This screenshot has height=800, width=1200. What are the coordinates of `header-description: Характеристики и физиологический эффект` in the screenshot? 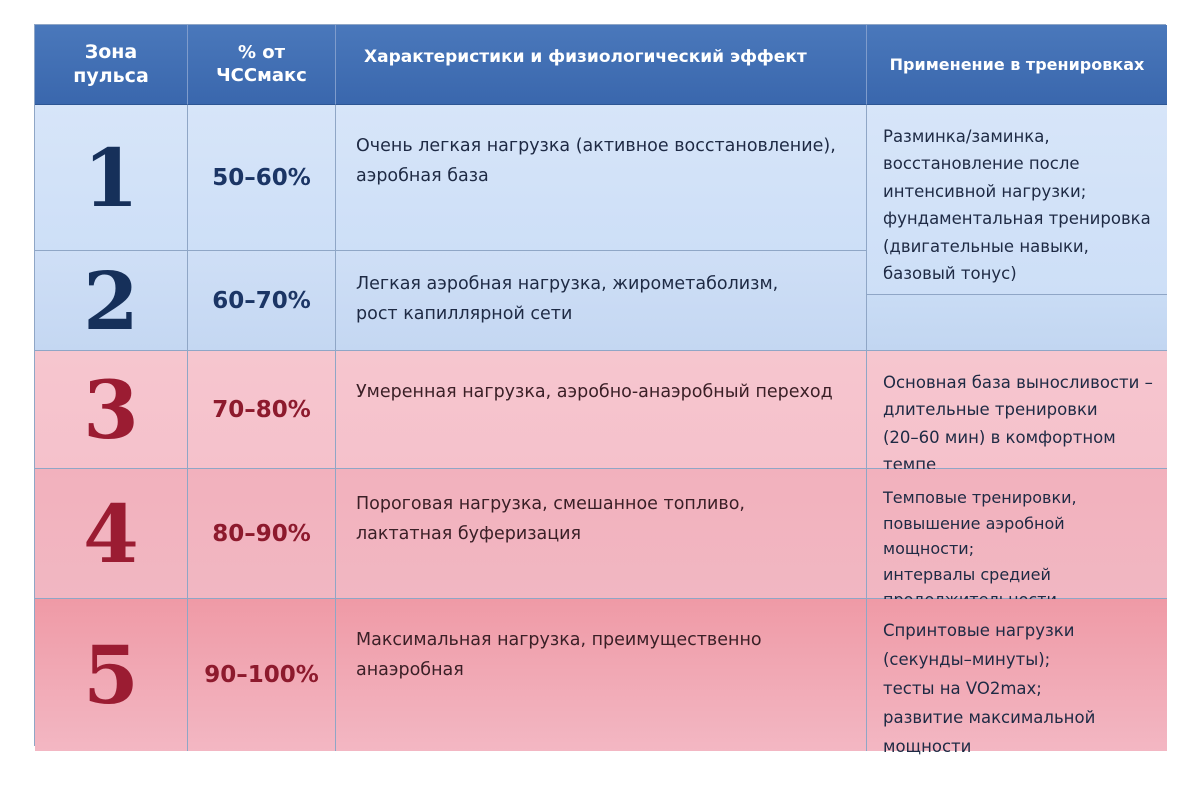 It's located at (601, 65).